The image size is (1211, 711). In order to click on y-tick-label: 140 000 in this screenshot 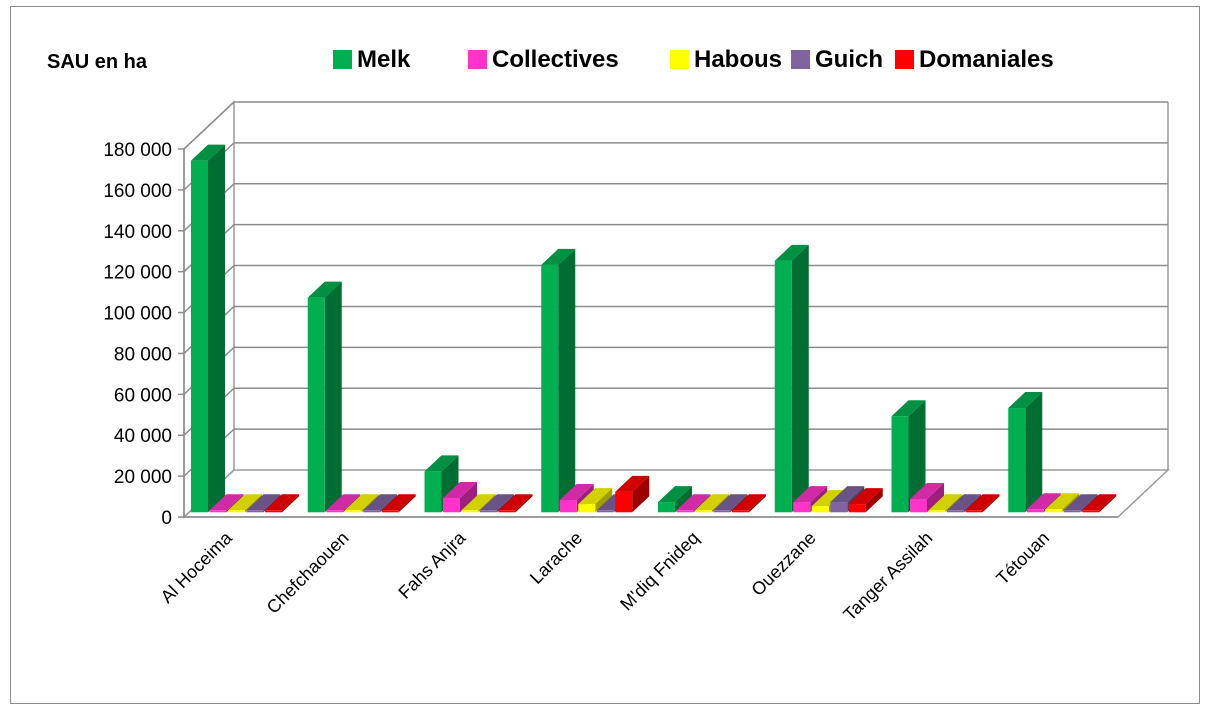, I will do `click(137, 232)`.